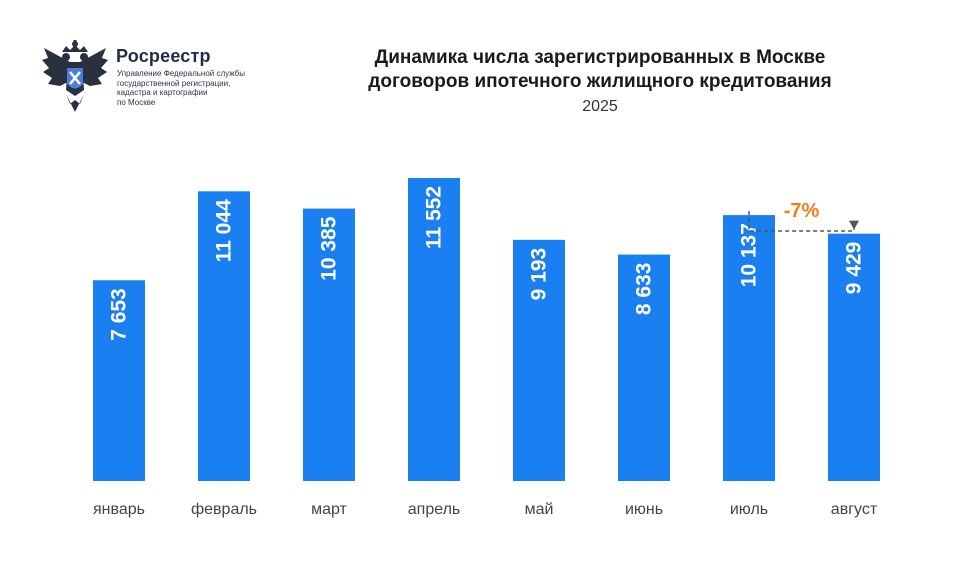 The image size is (973, 567). What do you see at coordinates (854, 357) in the screenshot?
I see `bar-август` at bounding box center [854, 357].